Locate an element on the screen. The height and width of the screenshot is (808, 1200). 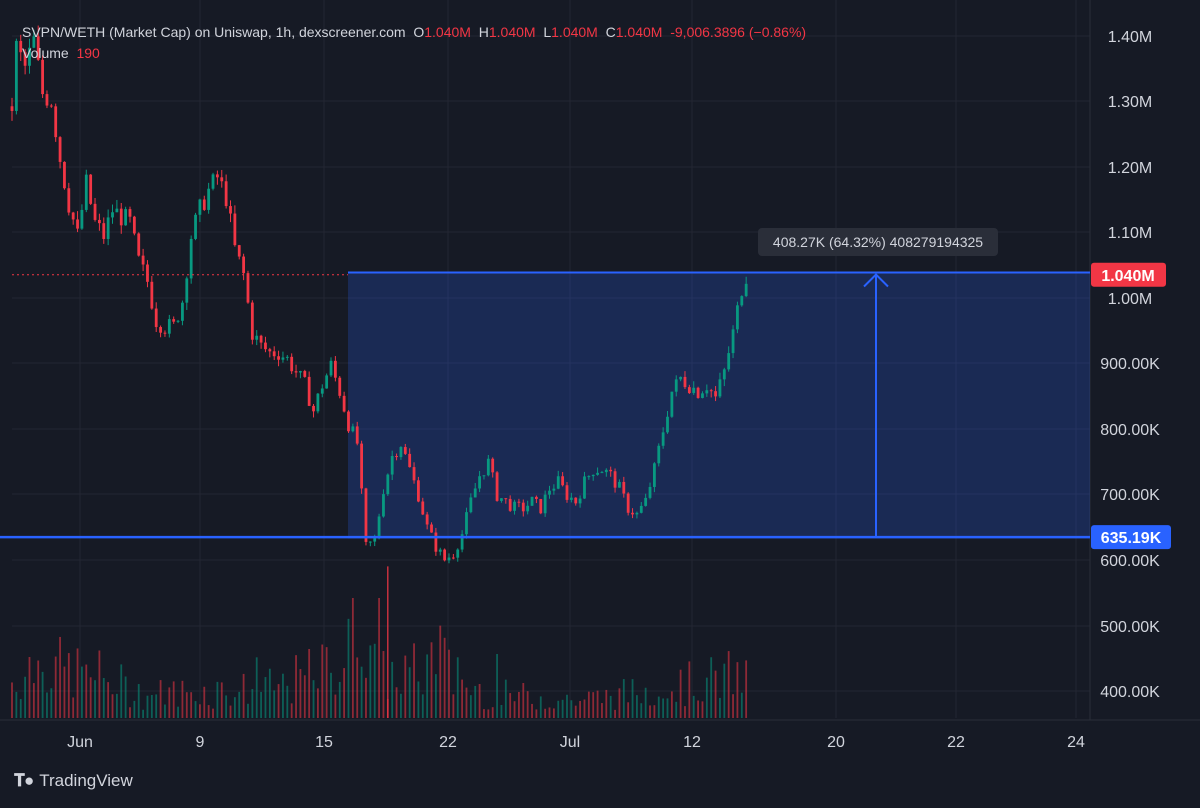
volume-label: Volume is located at coordinates (45, 53).